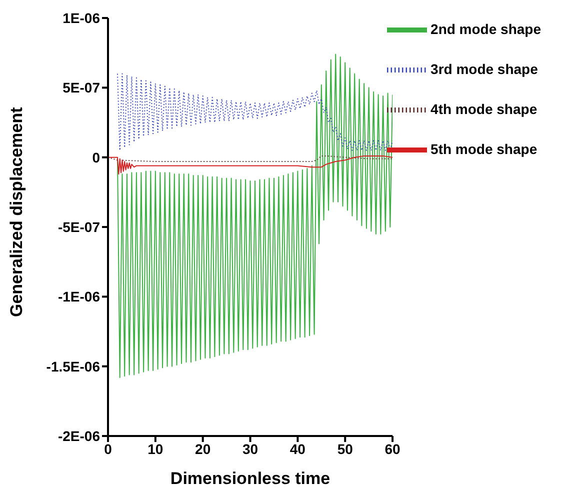 The height and width of the screenshot is (504, 579). I want to click on x-tick-label: 40, so click(298, 448).